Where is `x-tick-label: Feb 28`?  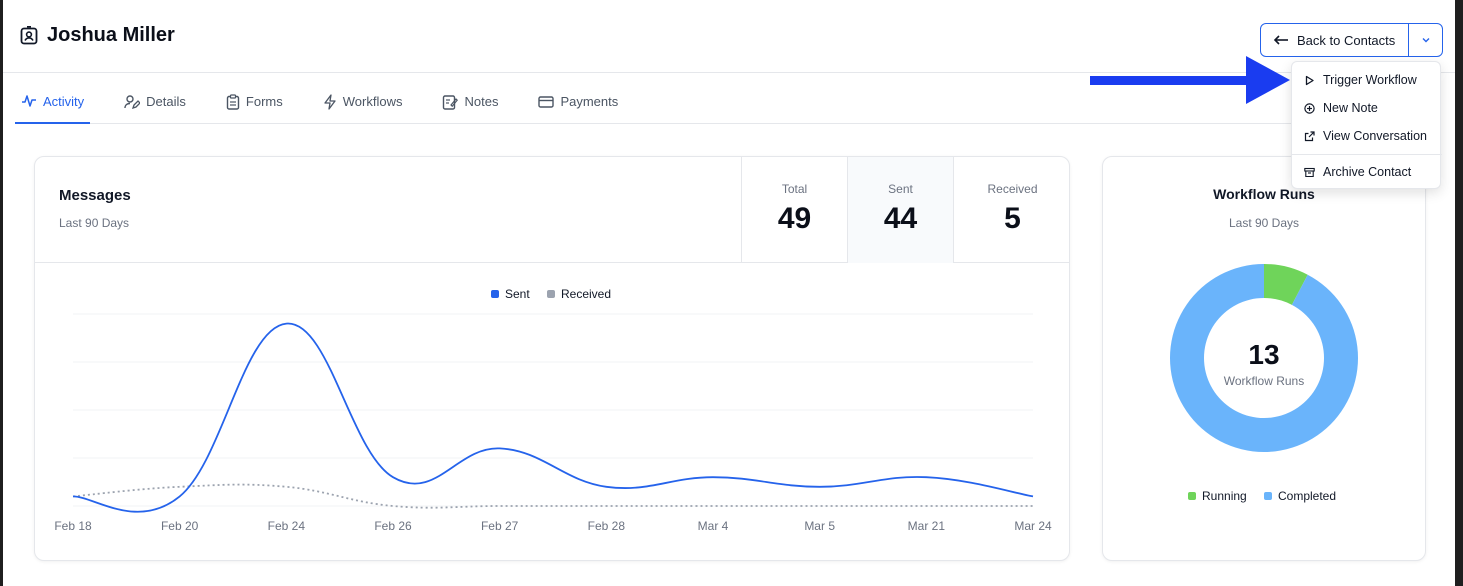
x-tick-label: Feb 28 is located at coordinates (606, 526).